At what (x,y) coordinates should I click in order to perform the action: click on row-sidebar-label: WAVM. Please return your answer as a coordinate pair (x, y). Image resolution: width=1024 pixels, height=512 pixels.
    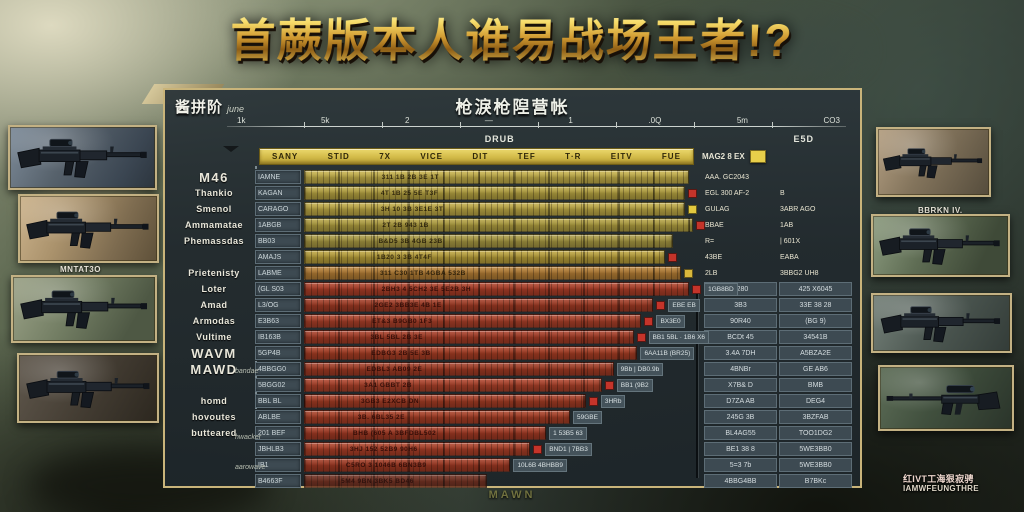
    Looking at the image, I should click on (214, 353).